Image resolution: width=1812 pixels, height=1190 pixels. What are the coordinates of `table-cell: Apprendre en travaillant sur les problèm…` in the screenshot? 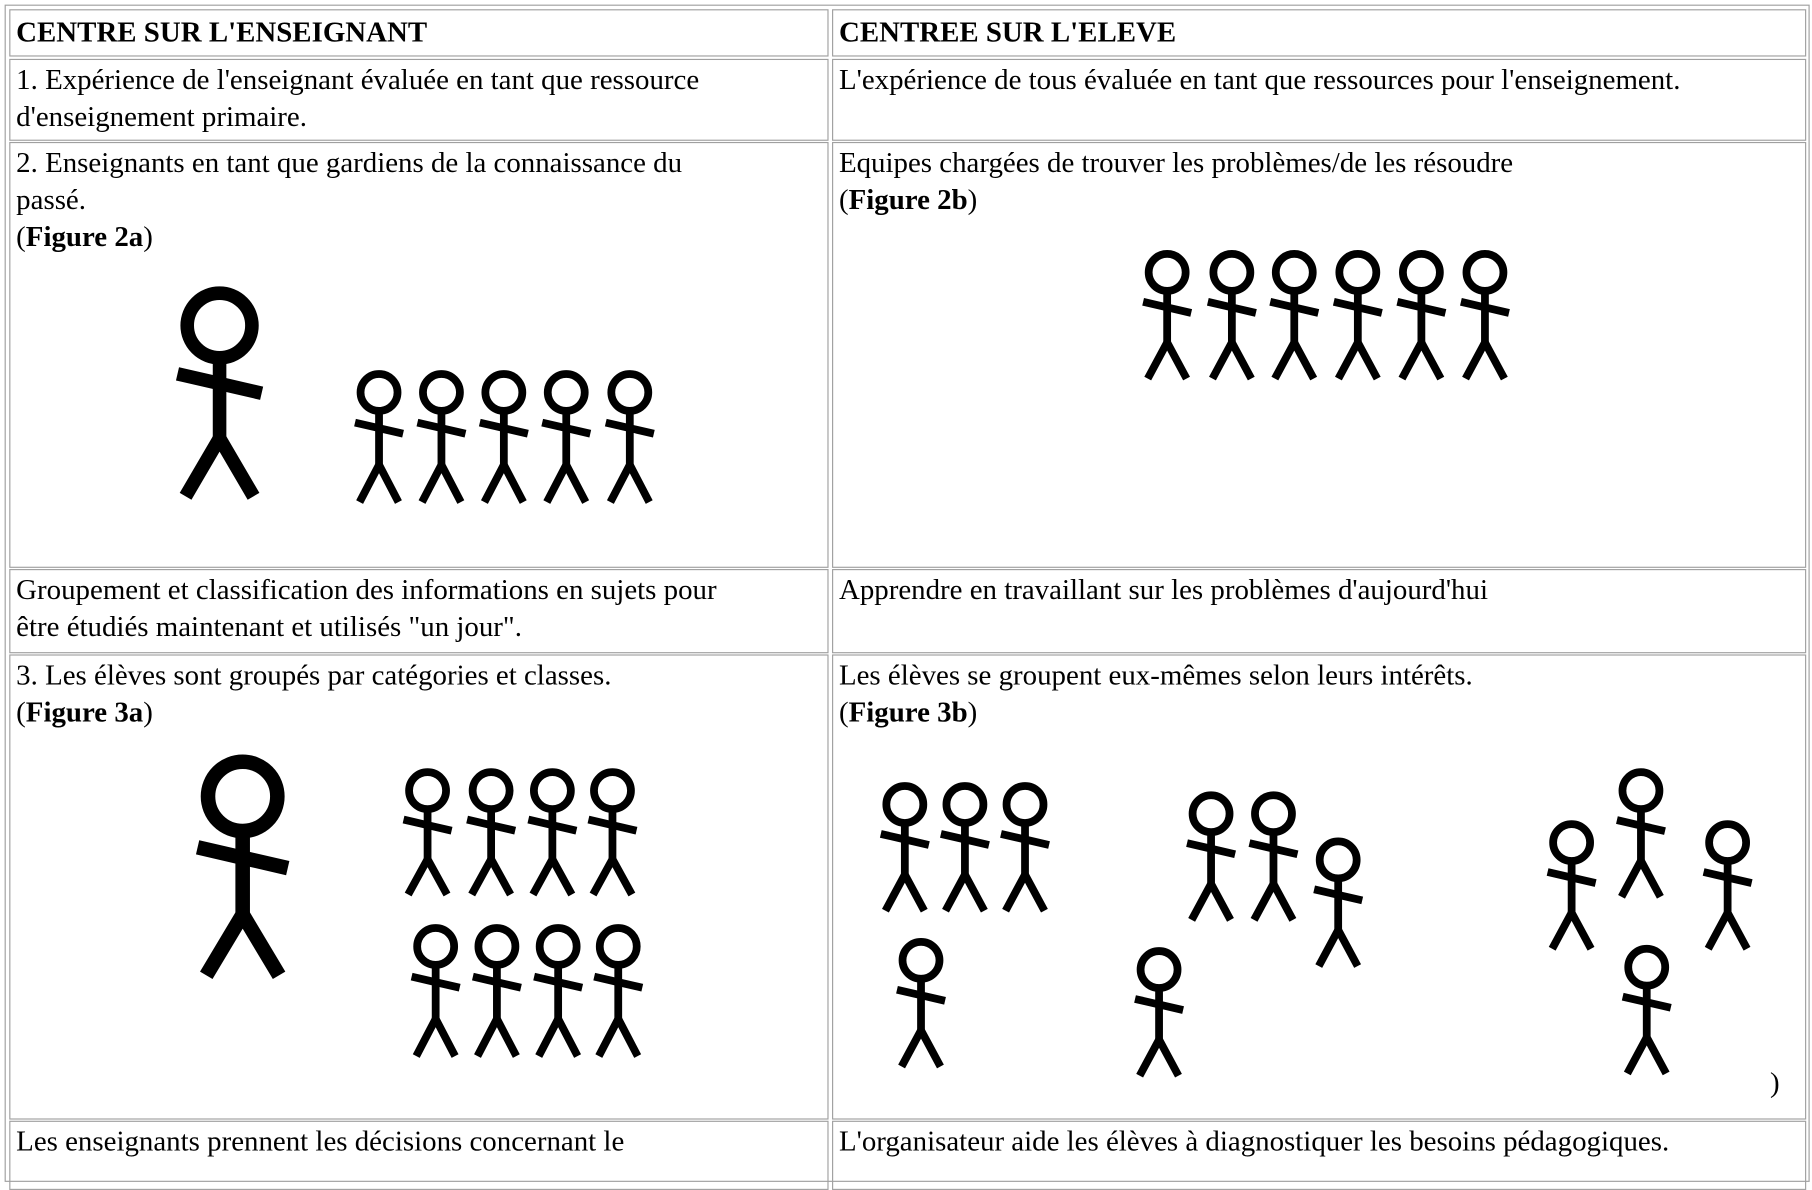 It's located at (1319, 611).